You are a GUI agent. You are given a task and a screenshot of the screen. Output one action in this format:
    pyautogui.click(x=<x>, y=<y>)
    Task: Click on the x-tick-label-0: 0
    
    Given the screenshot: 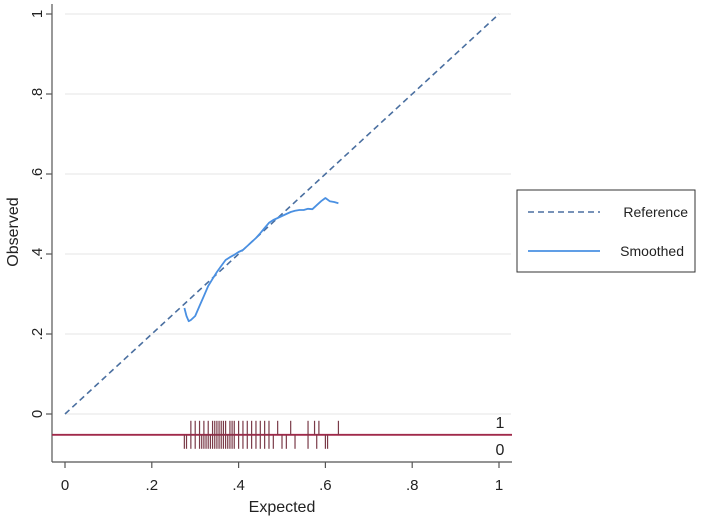 What is the action you would take?
    pyautogui.click(x=65, y=485)
    